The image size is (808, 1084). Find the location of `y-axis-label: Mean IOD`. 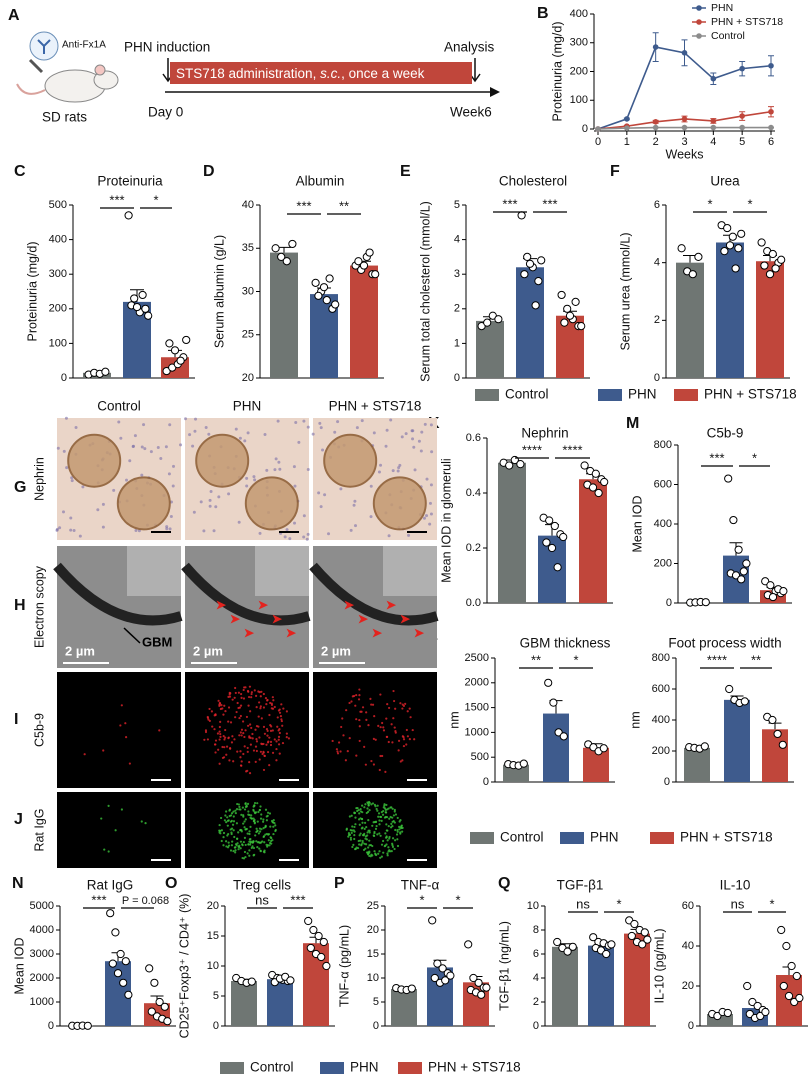

y-axis-label: Mean IOD is located at coordinates (19, 966).